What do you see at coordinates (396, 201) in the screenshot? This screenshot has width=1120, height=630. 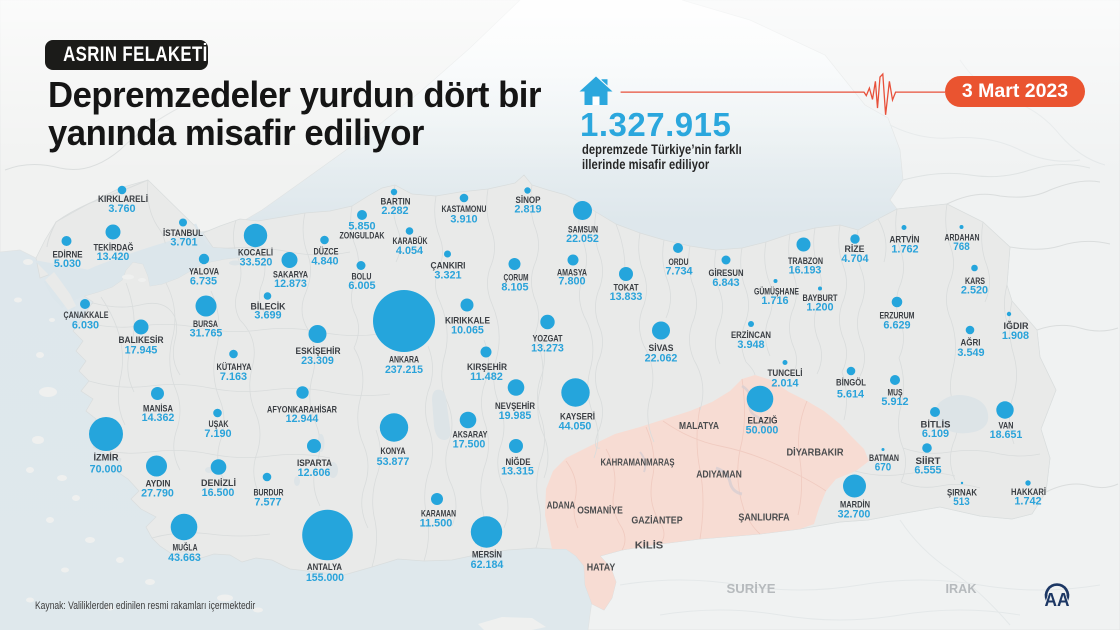 I see `svg-text: BARTIN` at bounding box center [396, 201].